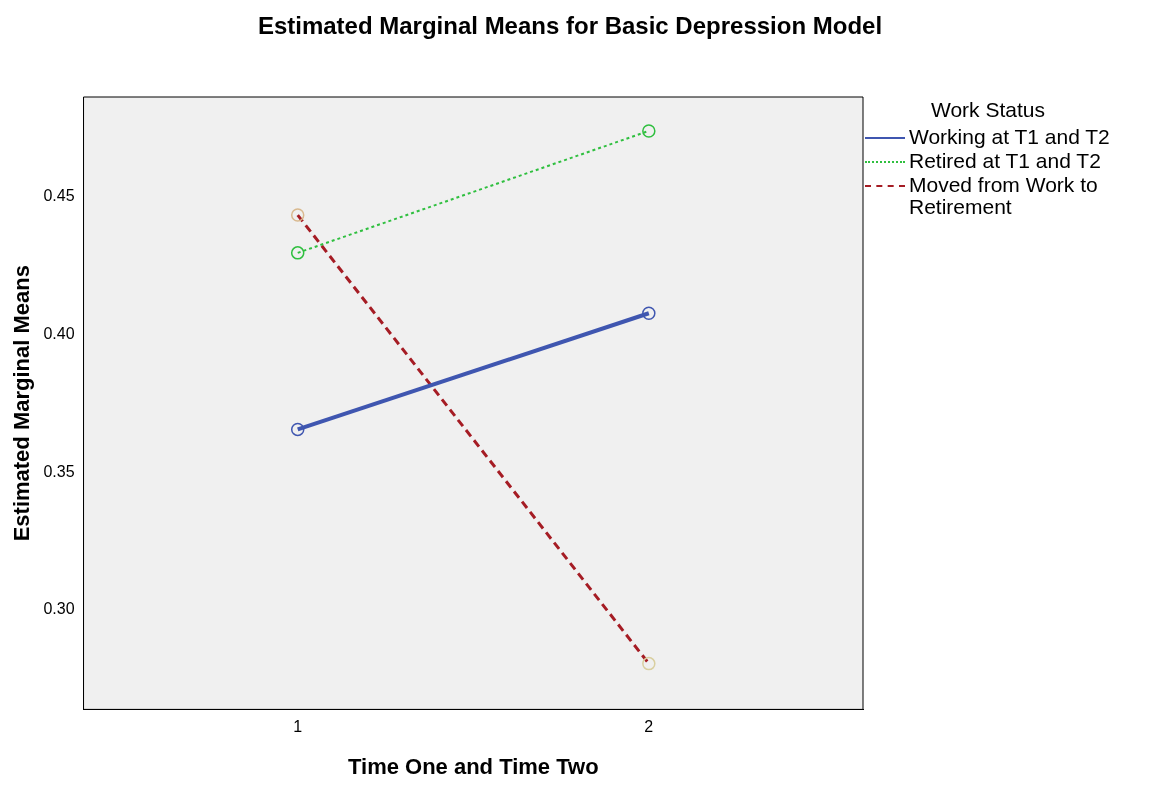 This screenshot has width=1153, height=793. Describe the element at coordinates (1009, 136) in the screenshot. I see `legend-label: Working at T1 and T2` at that location.